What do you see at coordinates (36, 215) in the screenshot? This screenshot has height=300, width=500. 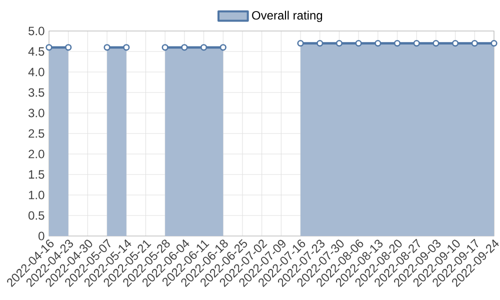 I see `y-tick-label: 0.5` at bounding box center [36, 215].